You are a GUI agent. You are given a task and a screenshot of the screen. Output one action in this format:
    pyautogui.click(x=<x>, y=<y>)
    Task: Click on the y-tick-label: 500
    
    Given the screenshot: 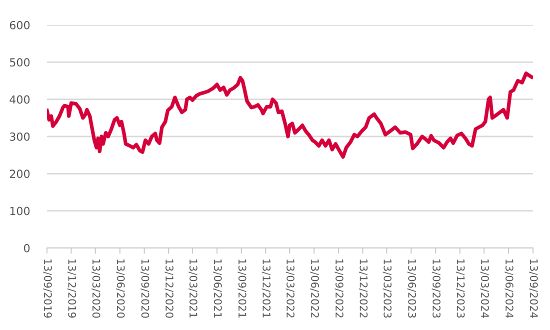 What is the action you would take?
    pyautogui.click(x=20, y=62)
    